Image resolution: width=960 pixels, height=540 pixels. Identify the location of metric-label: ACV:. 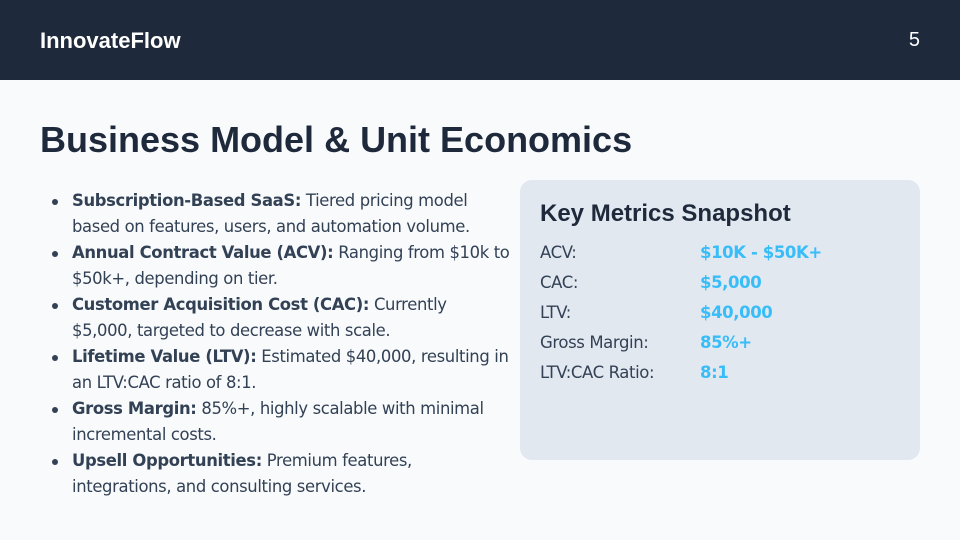
(558, 252).